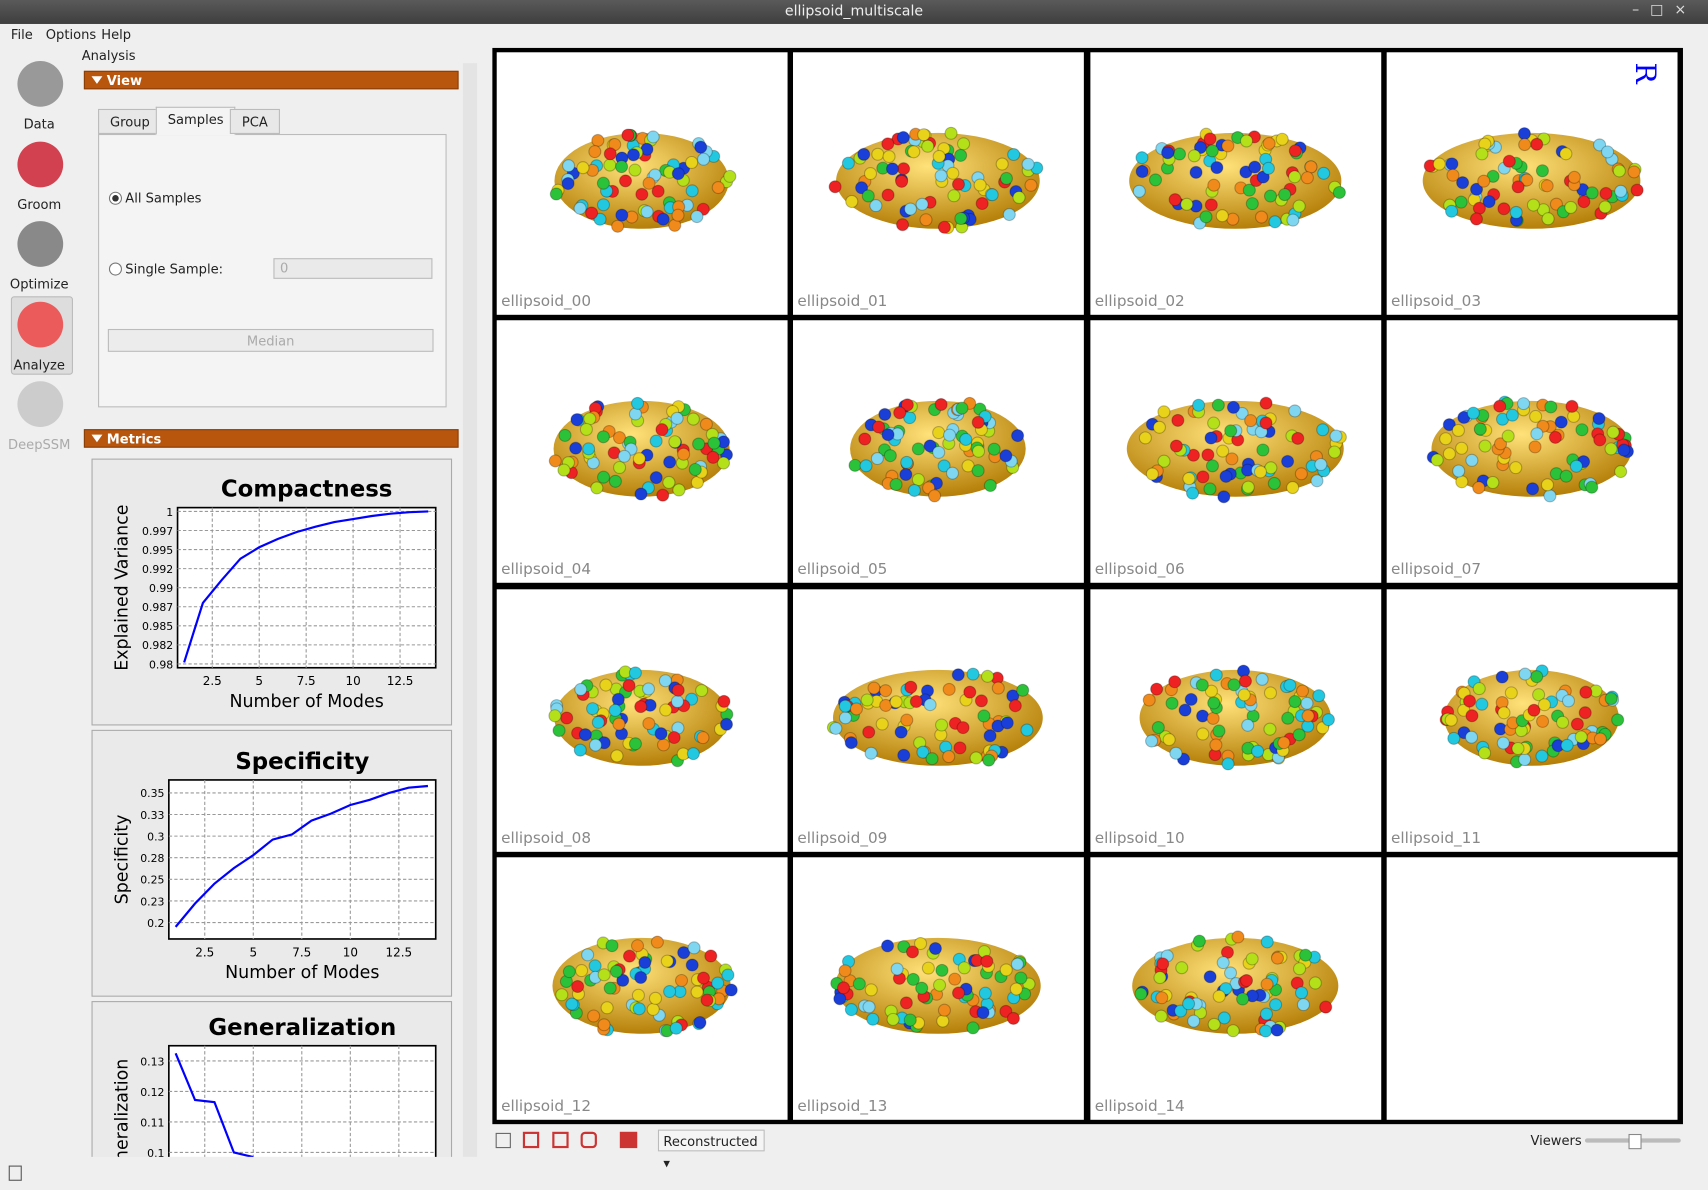  I want to click on section-header: View, so click(271, 80).